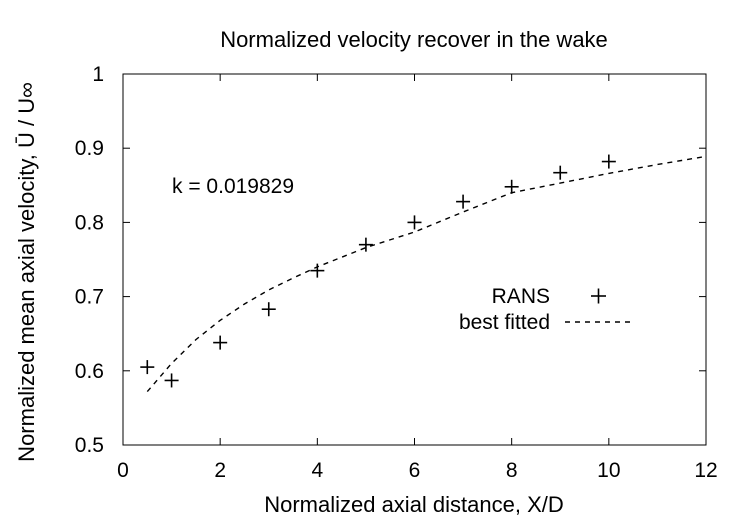 The height and width of the screenshot is (525, 750). Describe the element at coordinates (504, 322) in the screenshot. I see `legend-label-best-fitted: best fitted` at that location.